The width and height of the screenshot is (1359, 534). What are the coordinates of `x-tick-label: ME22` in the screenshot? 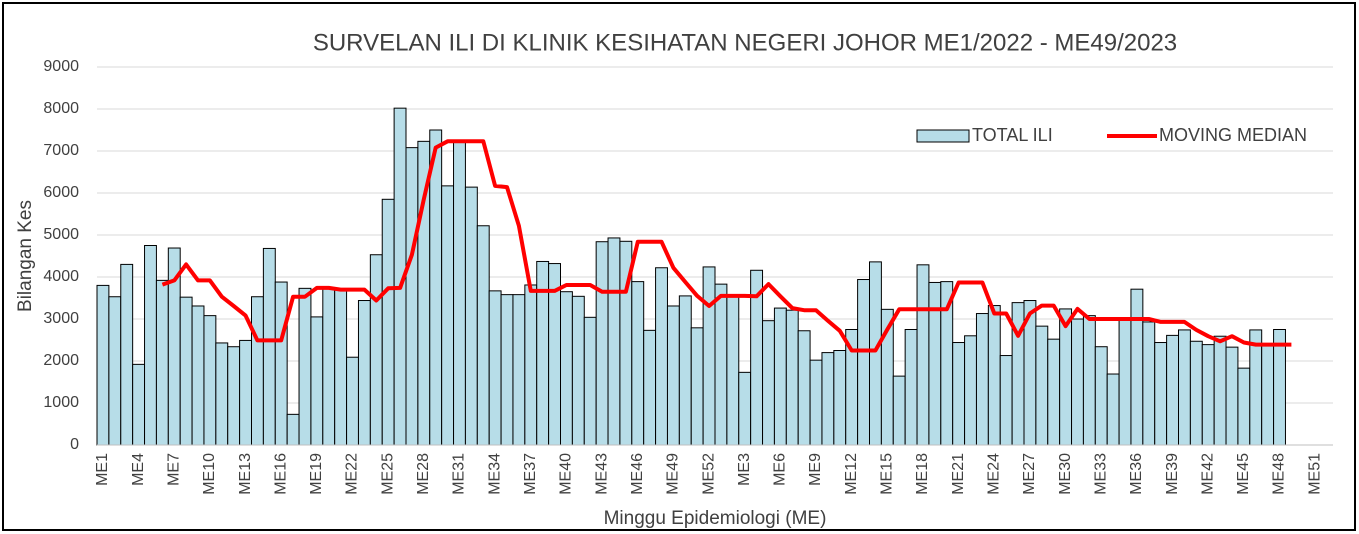 It's located at (352, 474).